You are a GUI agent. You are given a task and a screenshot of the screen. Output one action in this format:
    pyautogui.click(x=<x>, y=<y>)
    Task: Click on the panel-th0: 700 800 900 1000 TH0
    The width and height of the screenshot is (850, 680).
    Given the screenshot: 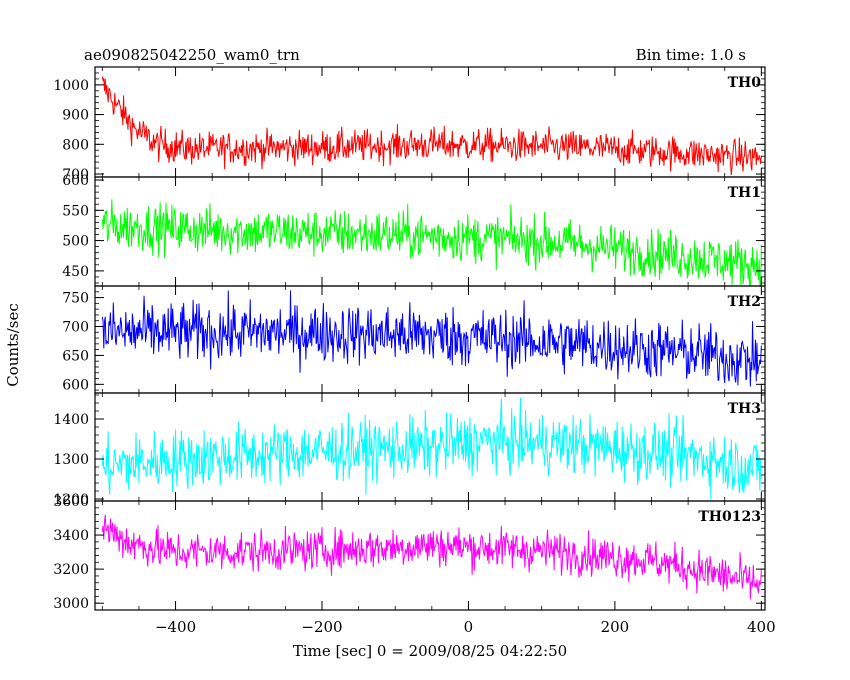 What is the action you would take?
    pyautogui.click(x=409, y=124)
    